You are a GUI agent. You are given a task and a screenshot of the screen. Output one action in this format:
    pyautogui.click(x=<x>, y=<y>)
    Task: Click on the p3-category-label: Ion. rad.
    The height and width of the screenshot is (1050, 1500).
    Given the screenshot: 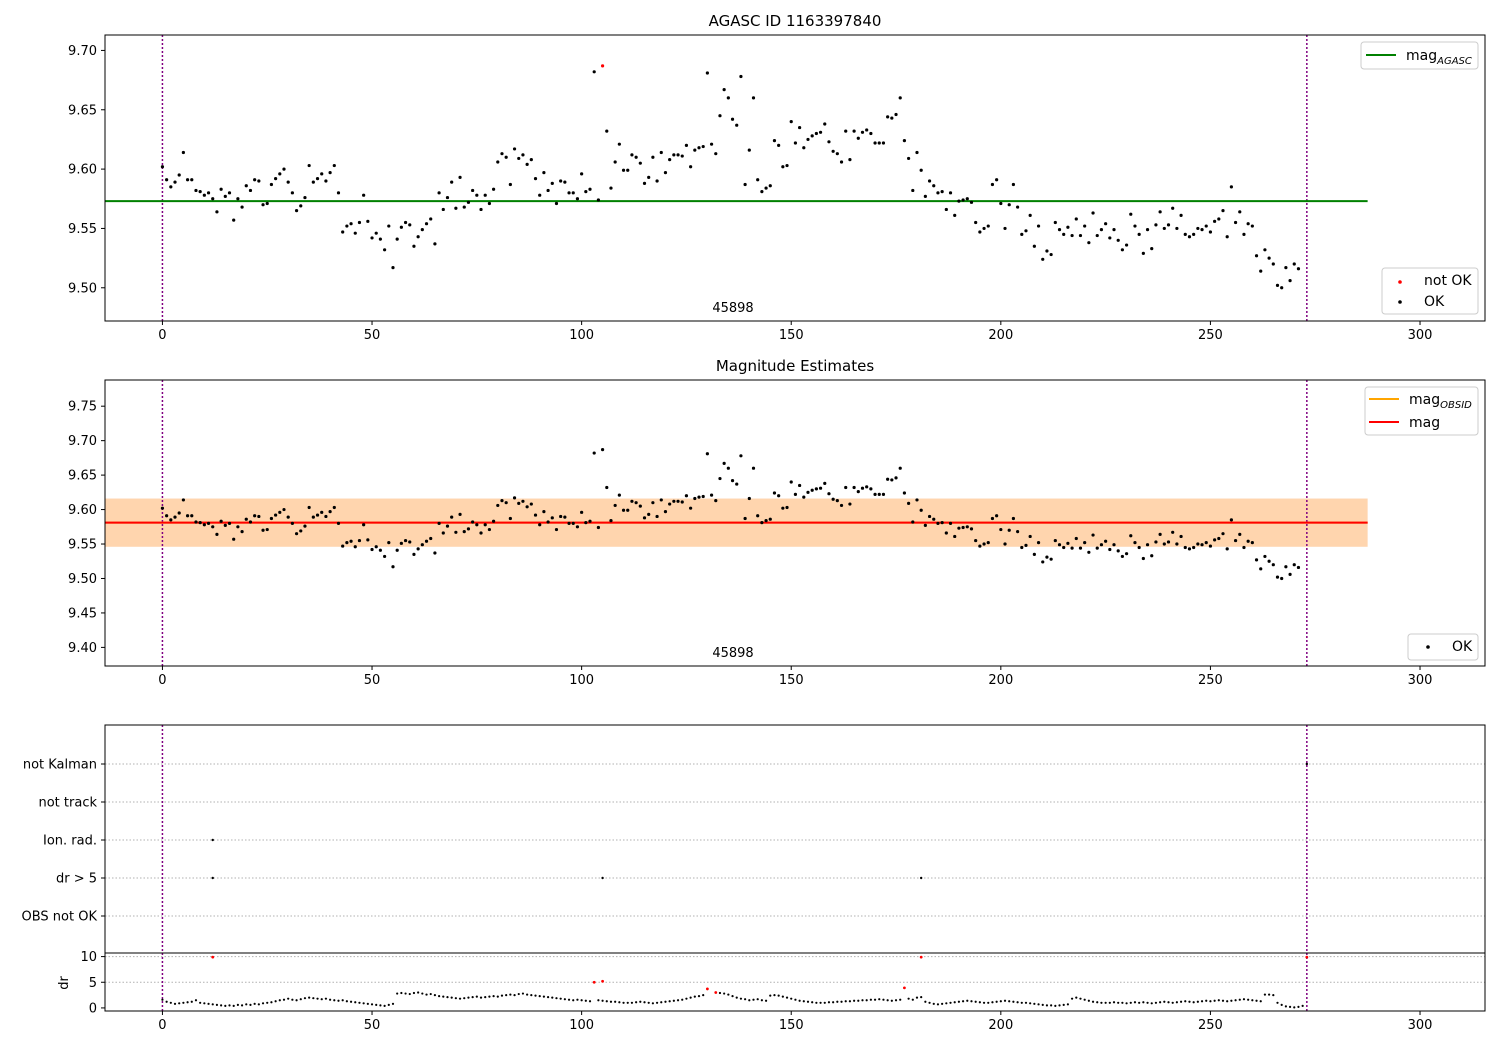 What is the action you would take?
    pyautogui.click(x=70, y=841)
    